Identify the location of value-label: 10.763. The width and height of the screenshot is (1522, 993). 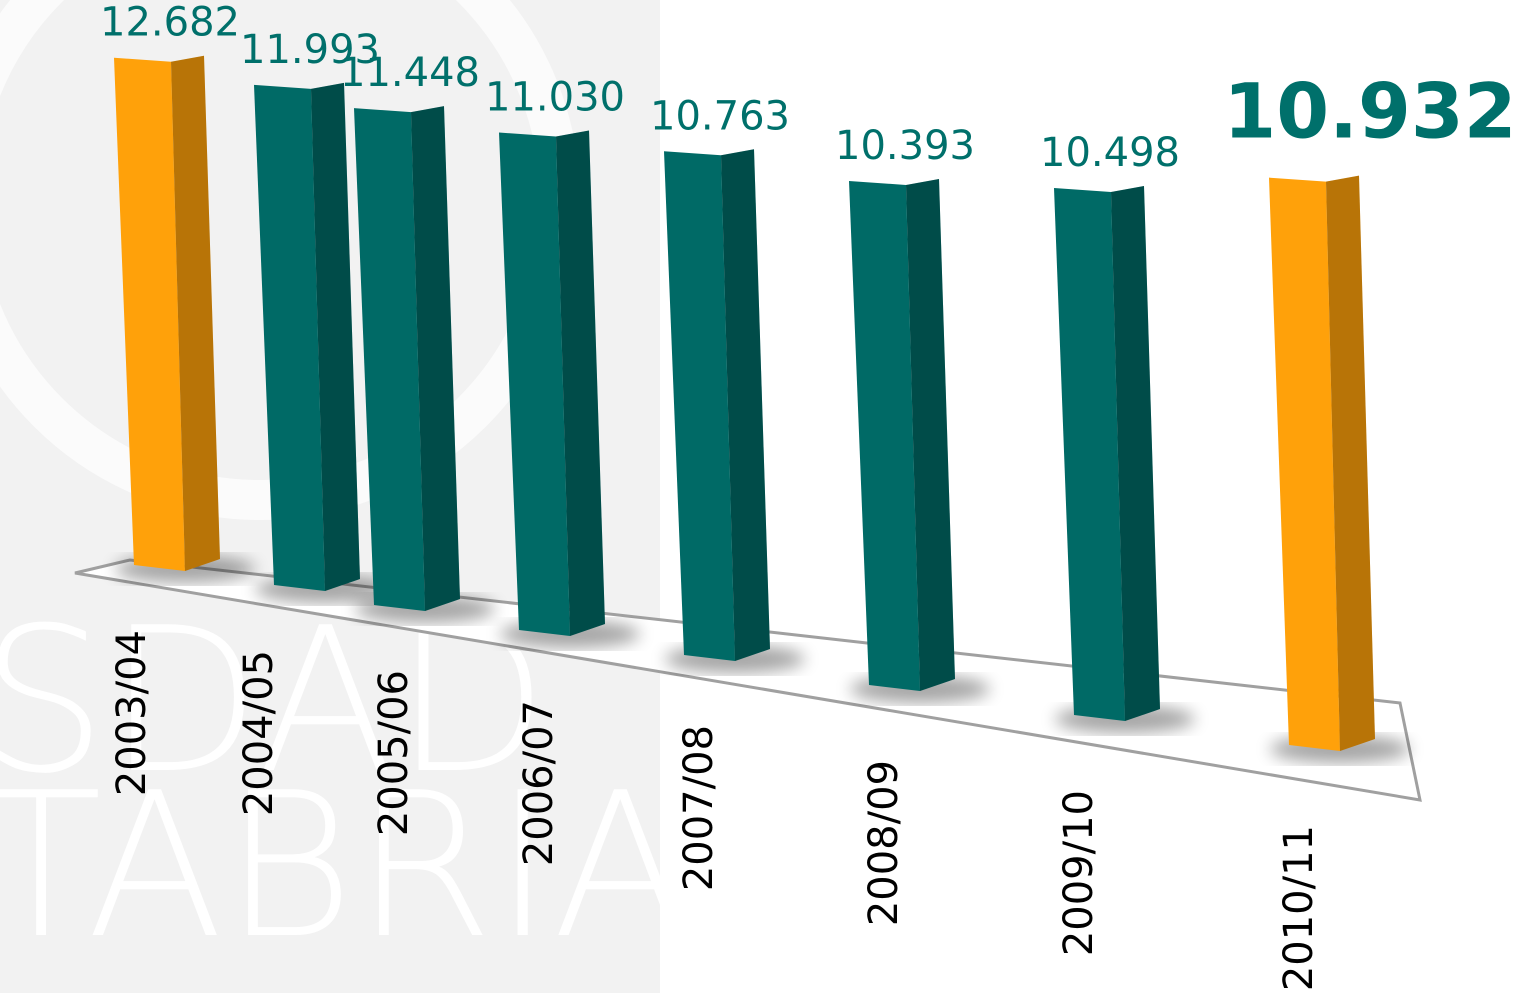
(720, 116).